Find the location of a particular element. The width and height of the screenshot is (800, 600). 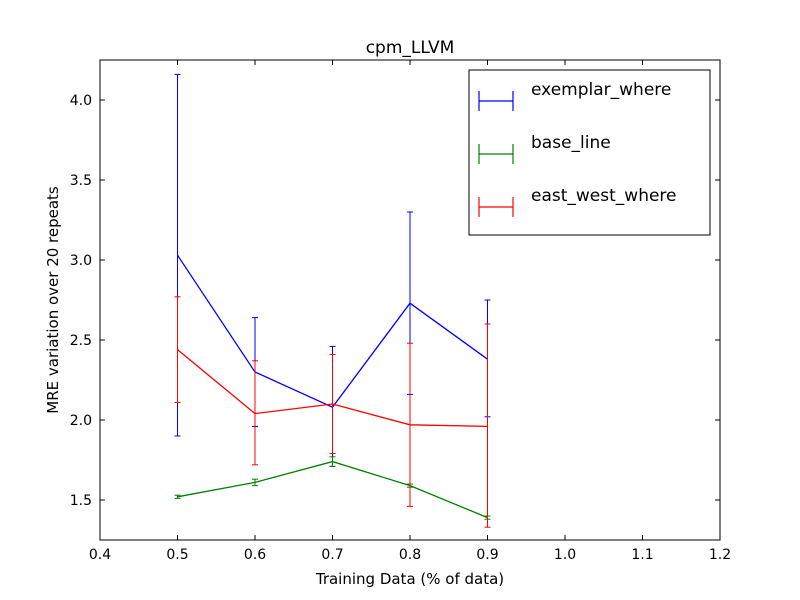

chart-title: cpm_LLVM is located at coordinates (410, 48).